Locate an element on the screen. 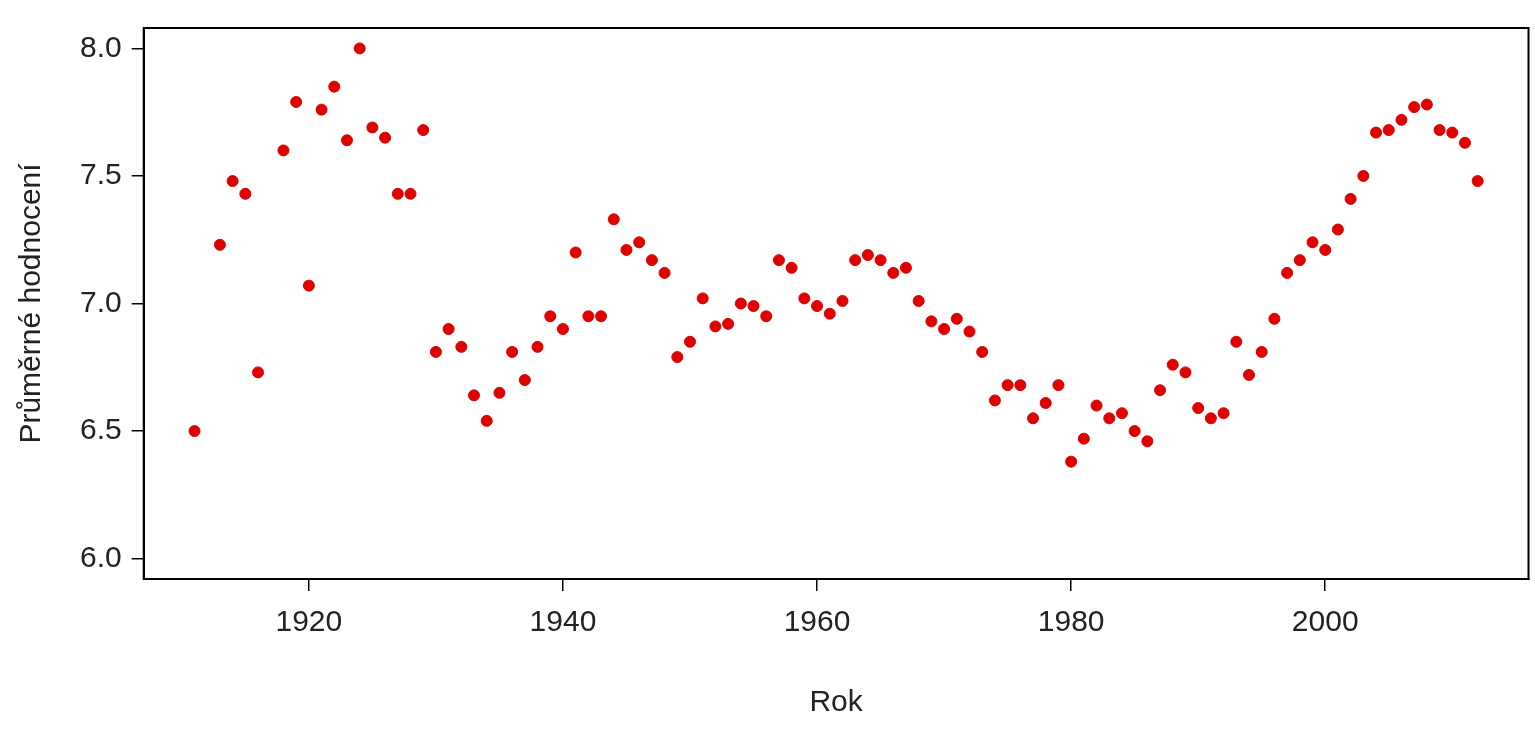 The image size is (1535, 733). y-tick-label: 6.0 is located at coordinates (100, 556).